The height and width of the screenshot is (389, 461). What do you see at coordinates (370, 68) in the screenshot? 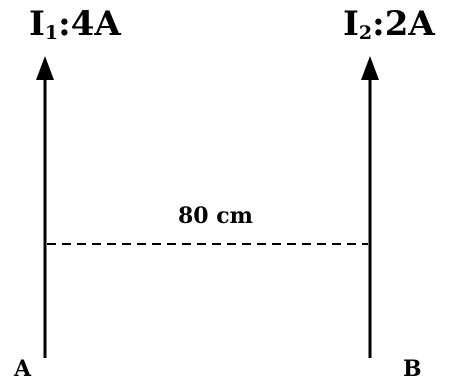
I see `wire-2-arrowhead-icon` at bounding box center [370, 68].